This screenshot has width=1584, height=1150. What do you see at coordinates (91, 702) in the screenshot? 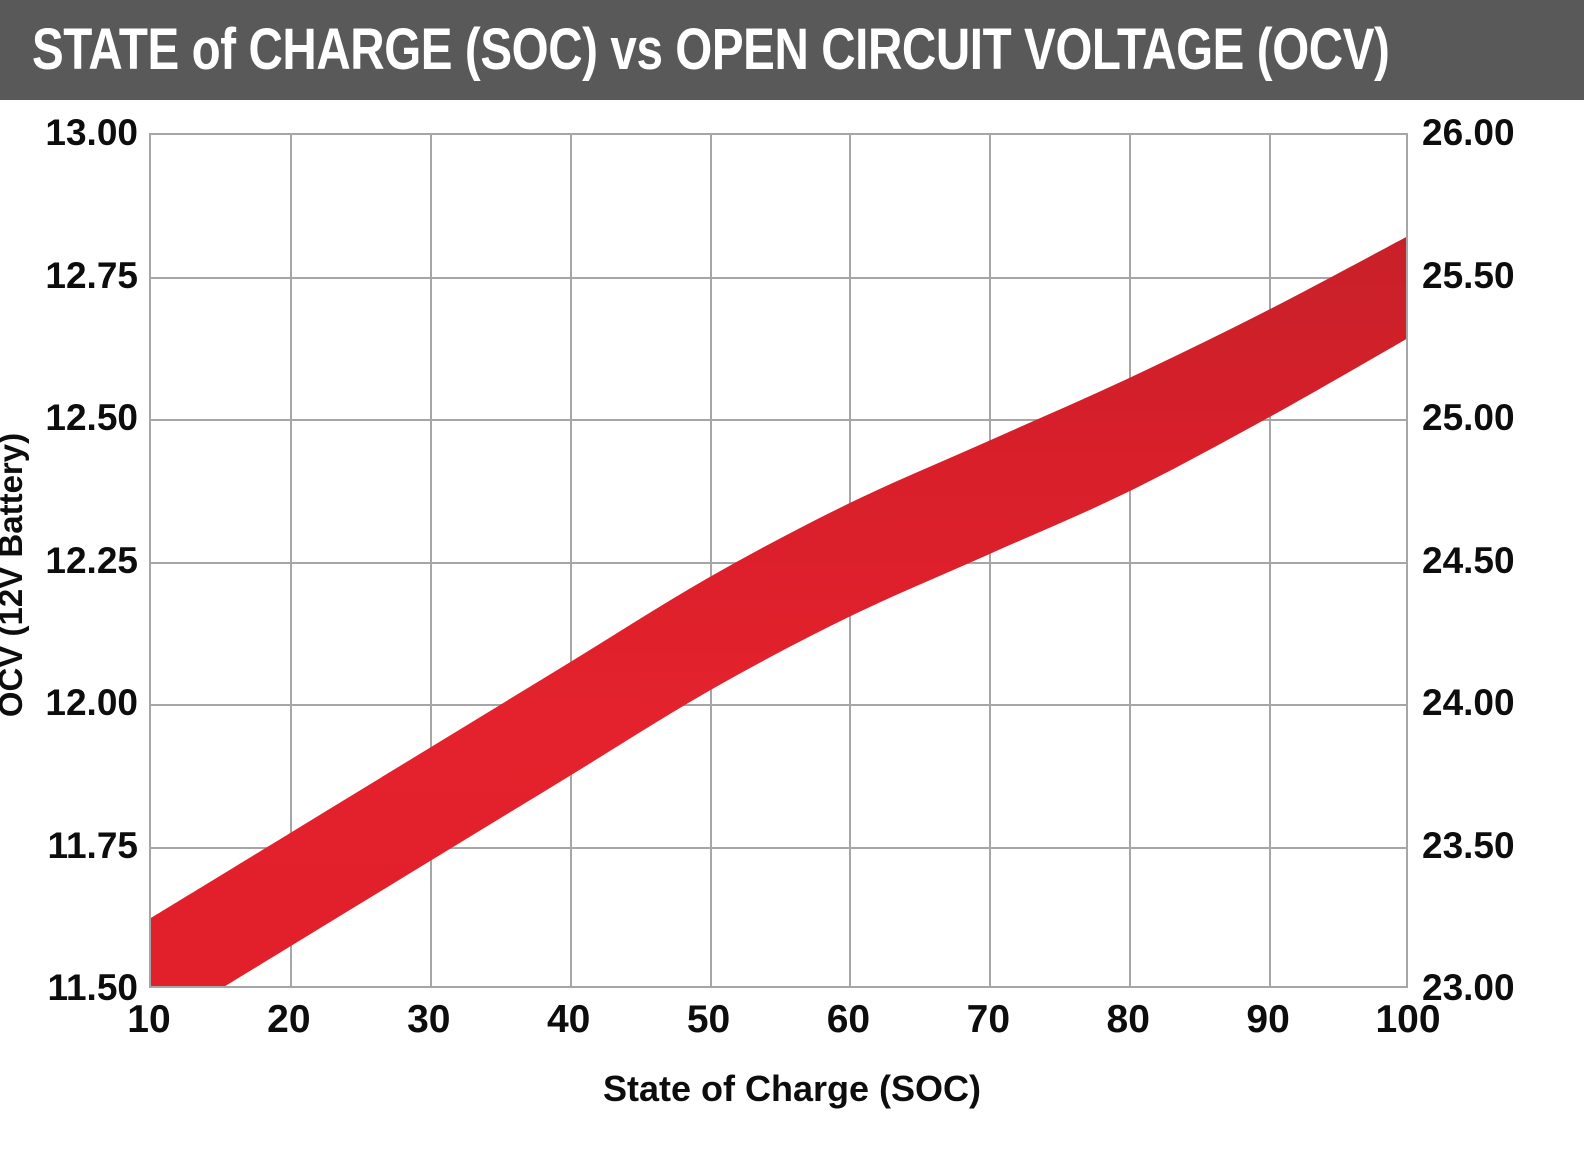
I see `y-axis-left-tick-label: 12.00` at bounding box center [91, 702].